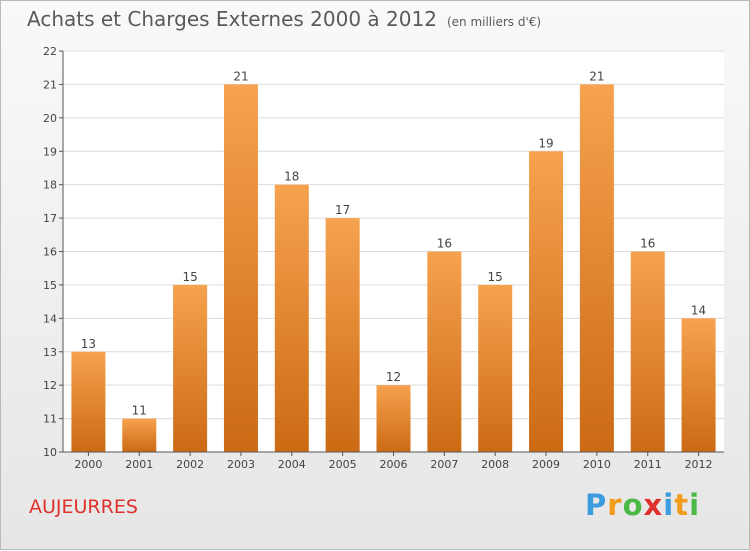 The height and width of the screenshot is (551, 750). What do you see at coordinates (50, 385) in the screenshot?
I see `y-tick-label: 12` at bounding box center [50, 385].